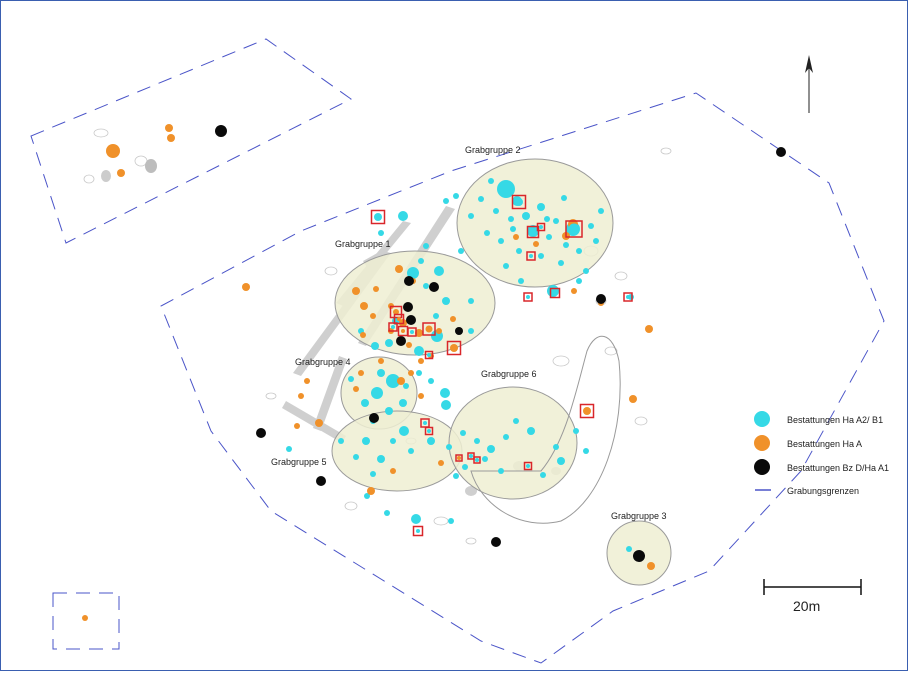  Describe the element at coordinates (835, 420) in the screenshot. I see `legend-label-cyan: Bestattungen Ha A2/ B1` at that location.